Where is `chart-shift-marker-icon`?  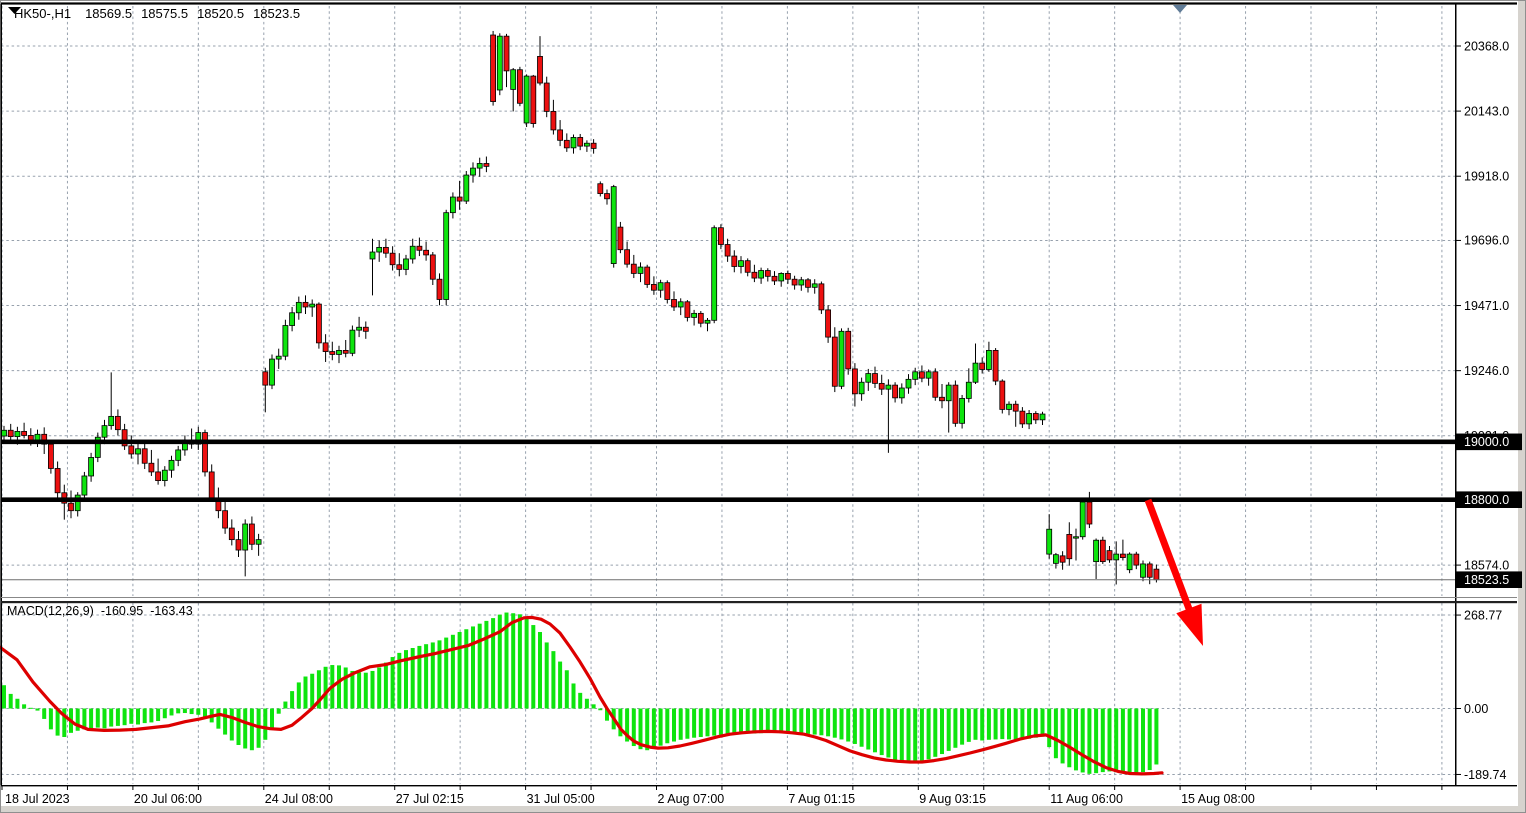 chart-shift-marker-icon is located at coordinates (1180, 9).